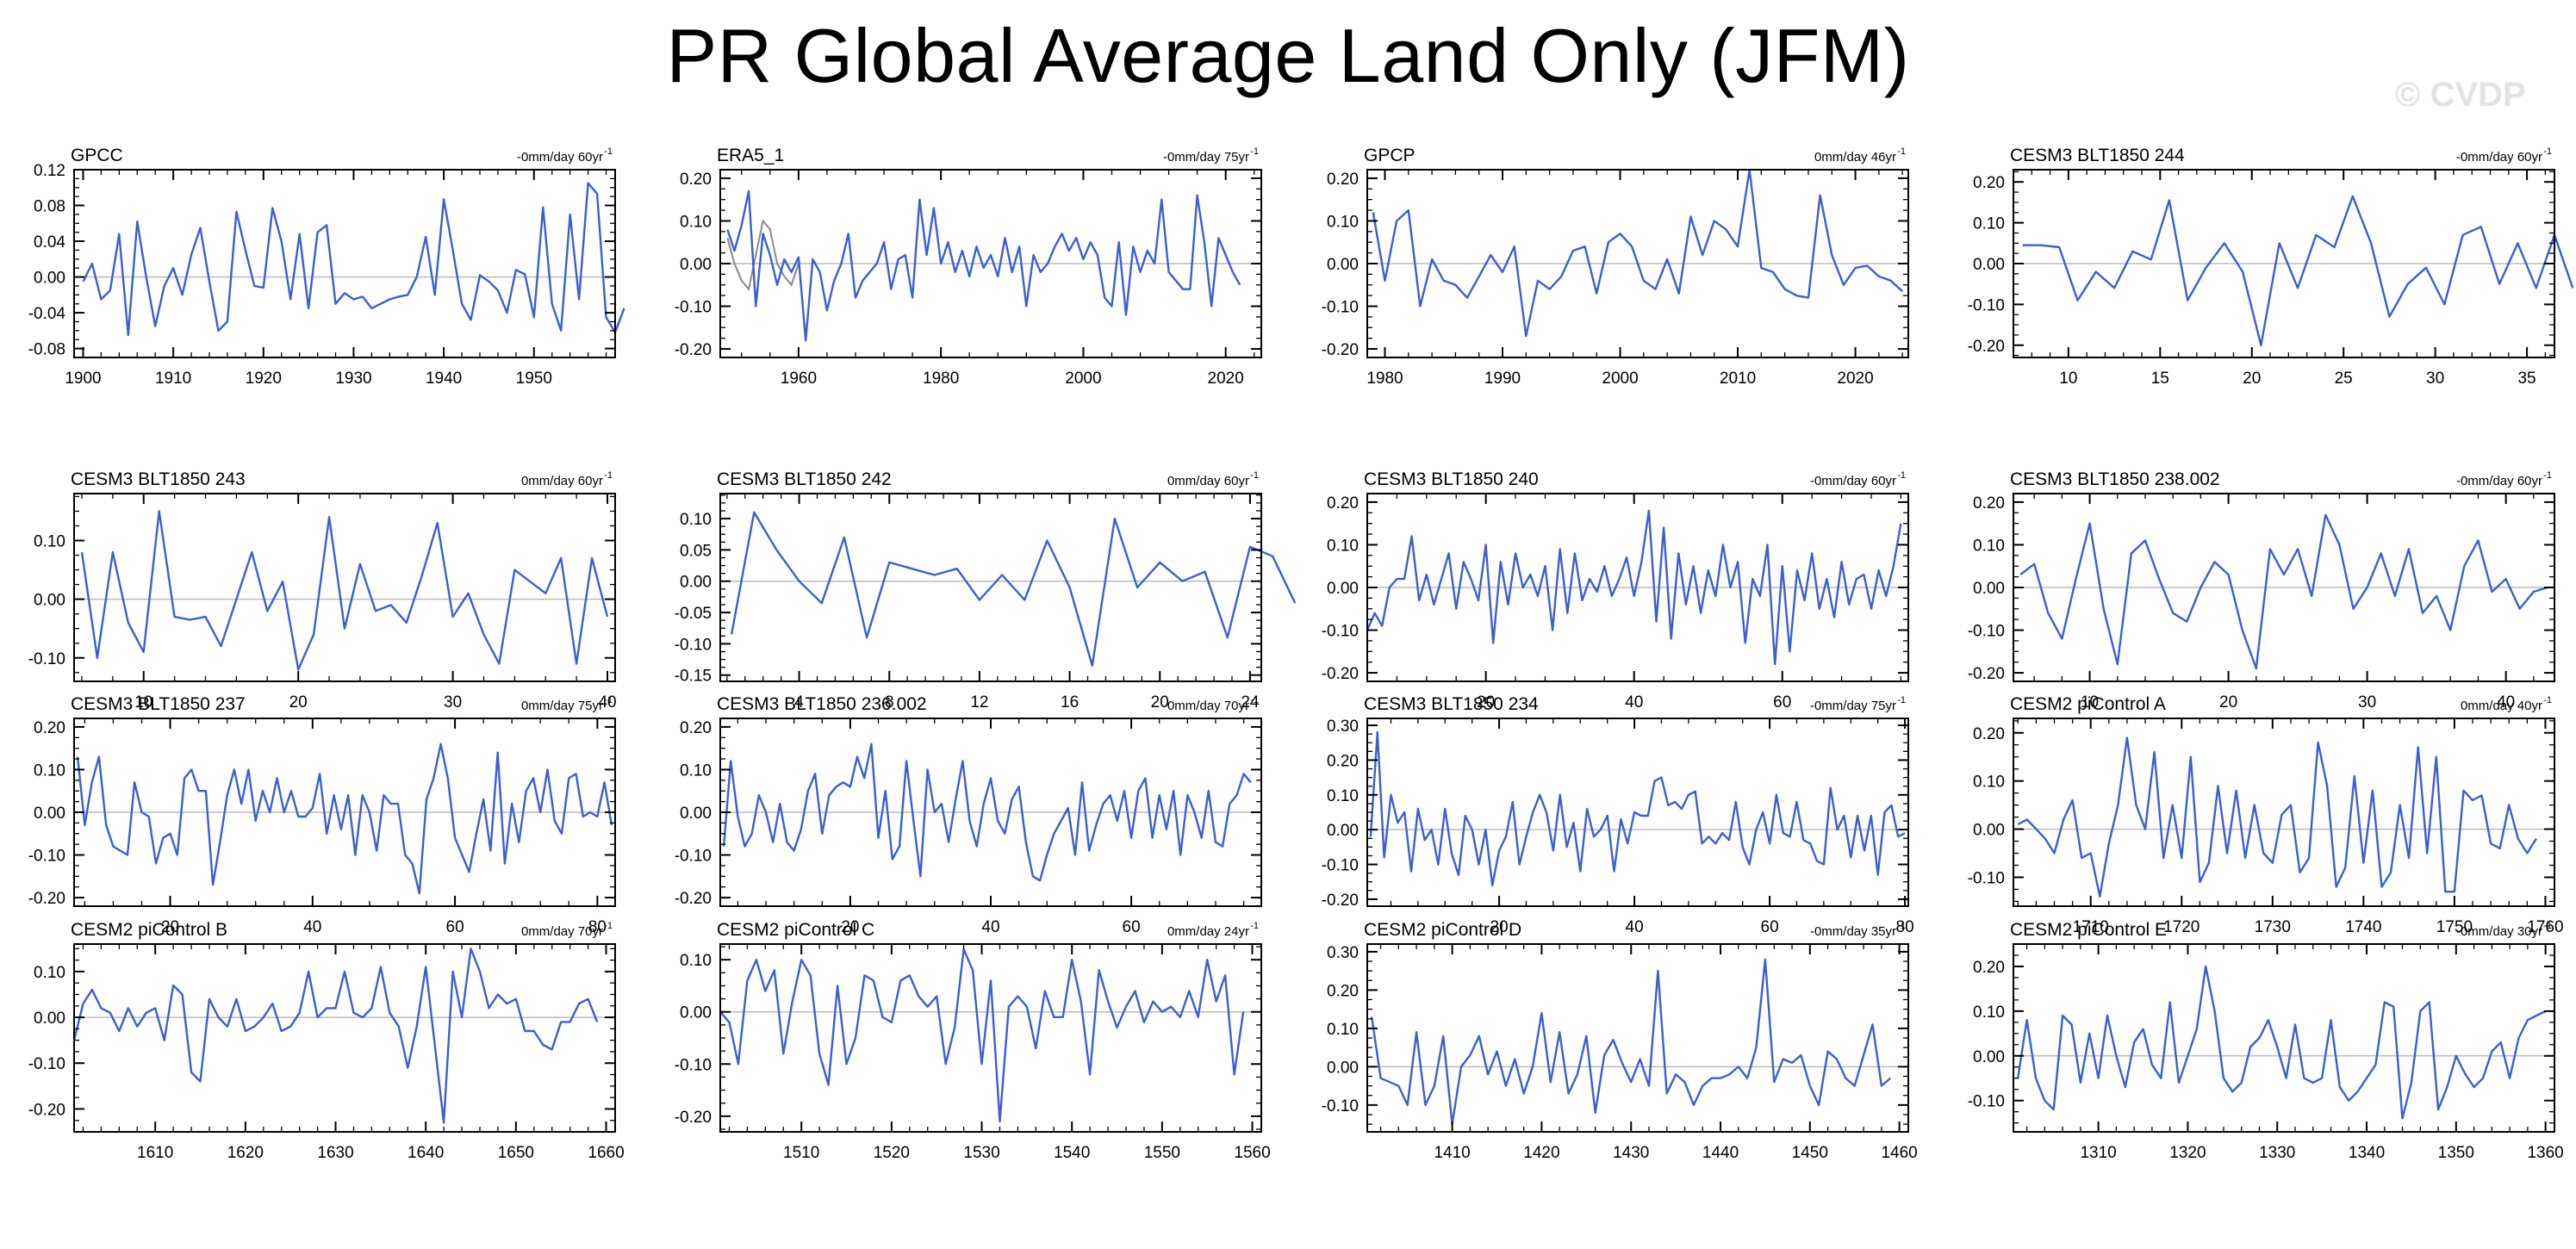  What do you see at coordinates (598, 927) in the screenshot?
I see `x-tick-label: 80` at bounding box center [598, 927].